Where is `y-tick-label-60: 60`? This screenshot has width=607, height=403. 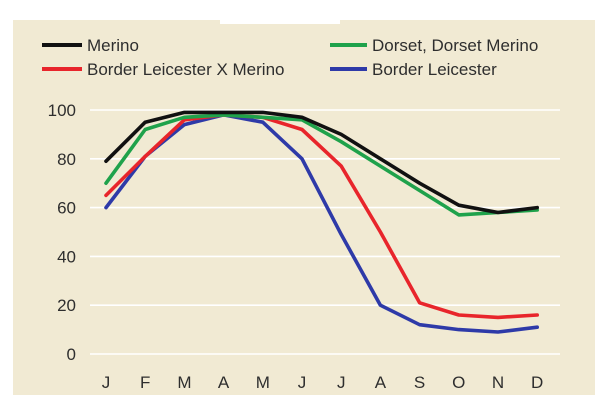 y-tick-label-60: 60 is located at coordinates (66, 208).